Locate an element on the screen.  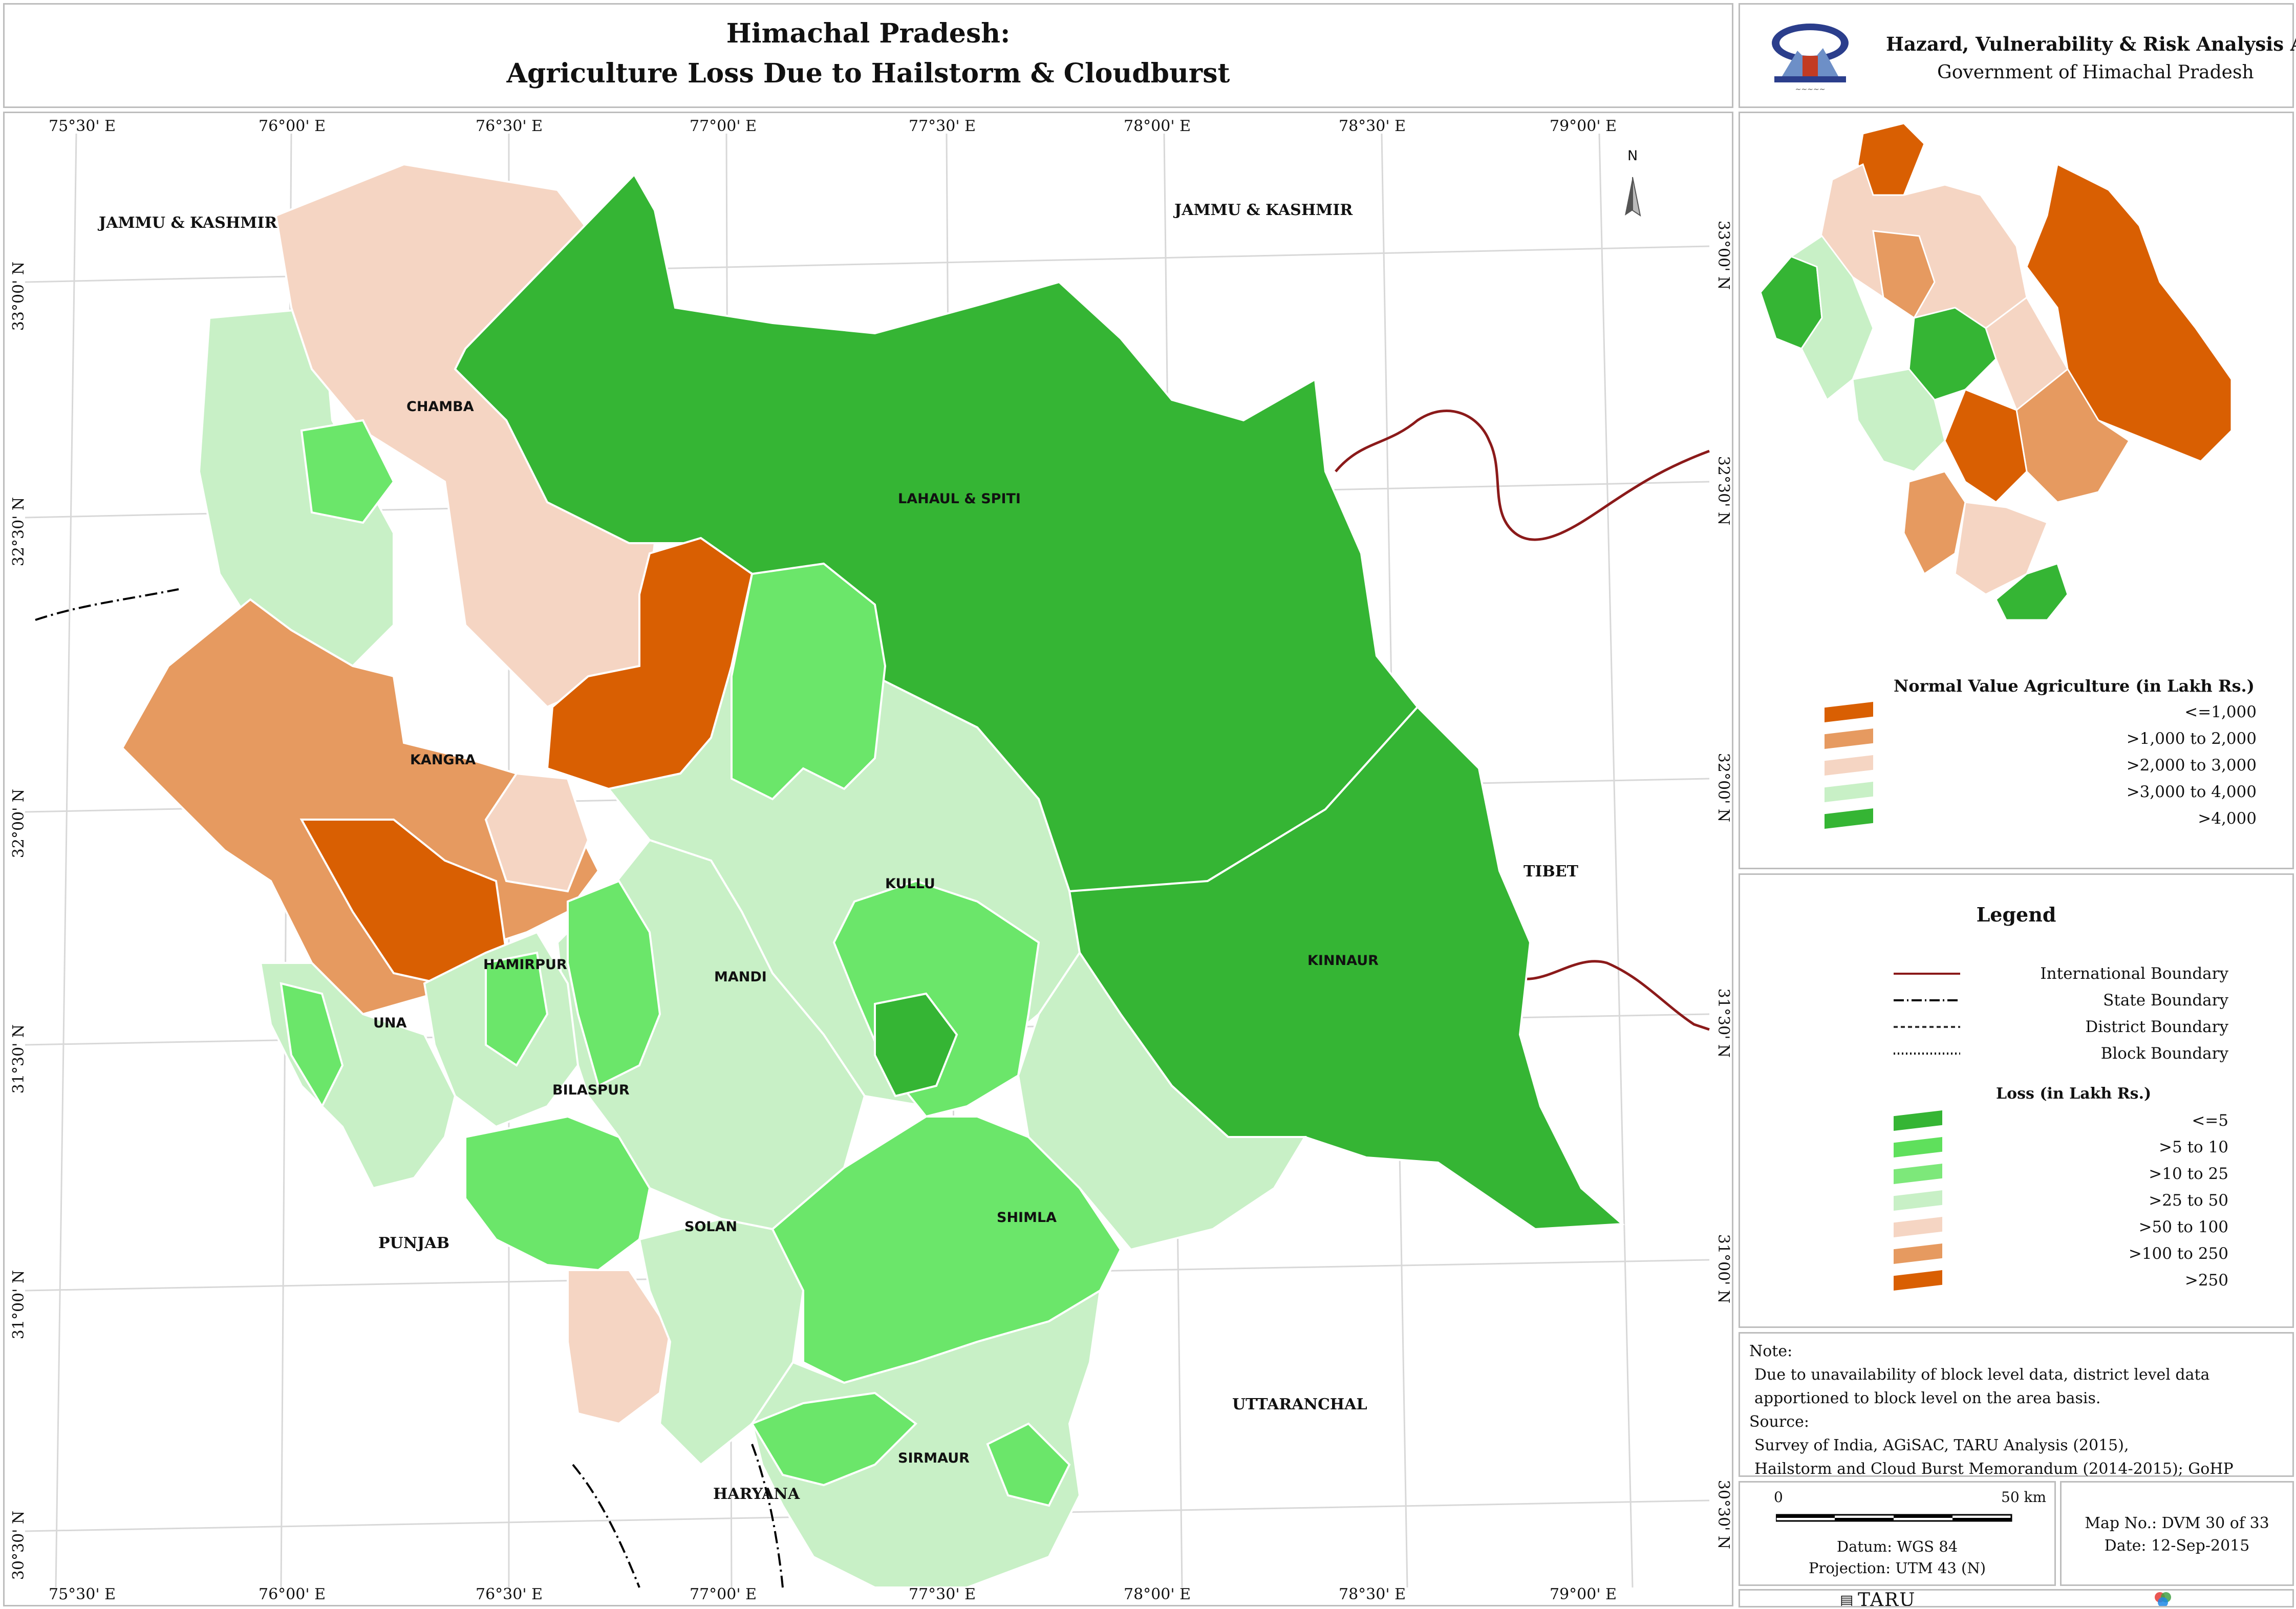
map-date: Date: 12-Sep-2015 is located at coordinates (2177, 1546).